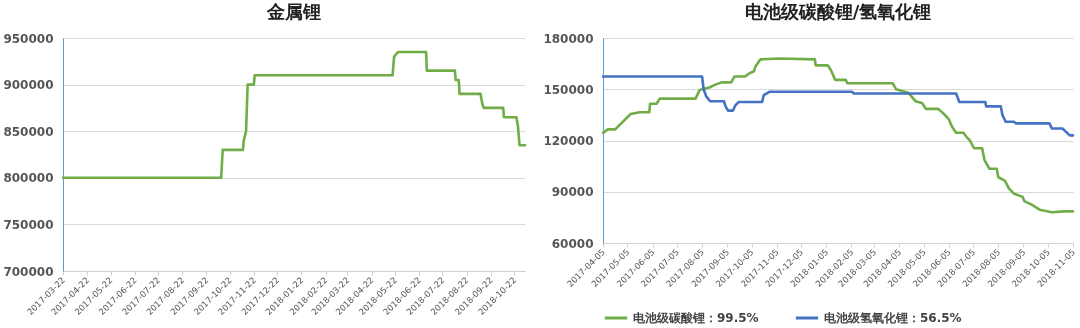 This screenshot has width=1080, height=328. I want to click on y-tick-label: 850000, so click(28, 131).